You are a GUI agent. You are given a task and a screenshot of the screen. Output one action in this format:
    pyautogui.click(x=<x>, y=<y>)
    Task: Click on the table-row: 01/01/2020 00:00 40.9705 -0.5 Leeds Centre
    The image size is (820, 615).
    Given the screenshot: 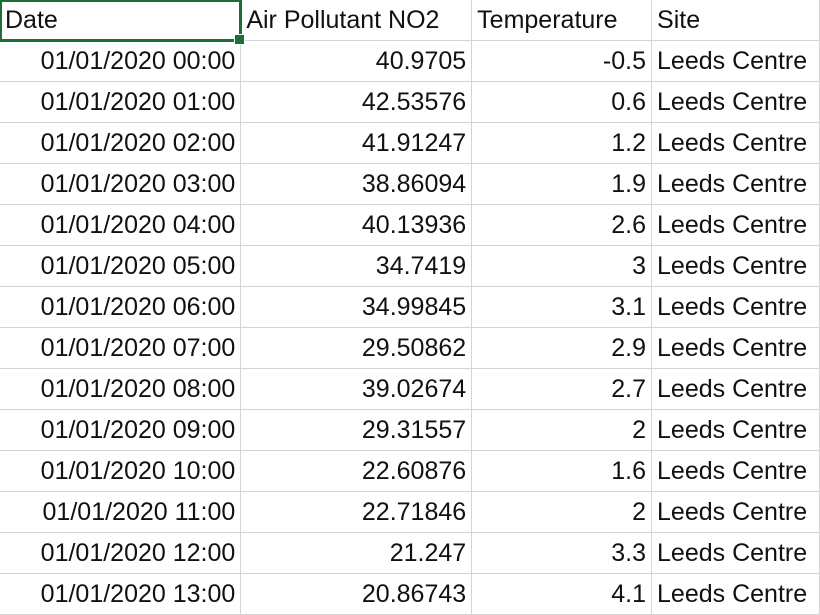 What is the action you would take?
    pyautogui.click(x=410, y=61)
    